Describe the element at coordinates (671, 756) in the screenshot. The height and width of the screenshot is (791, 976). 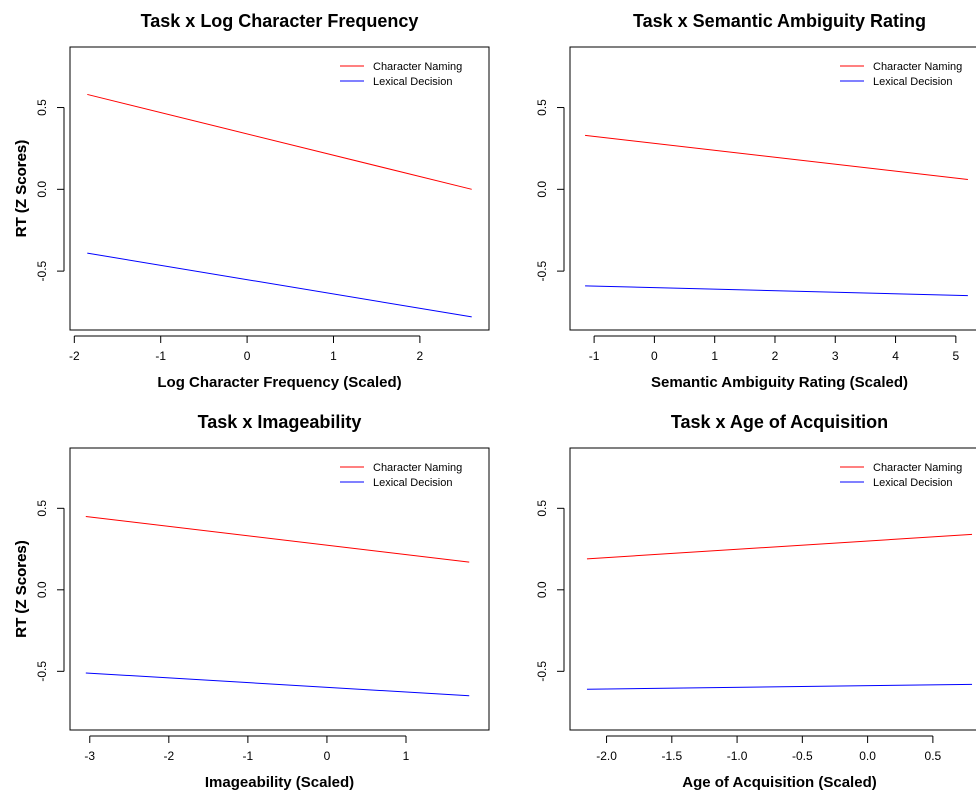
I see `x-tick-label: -1.5` at that location.